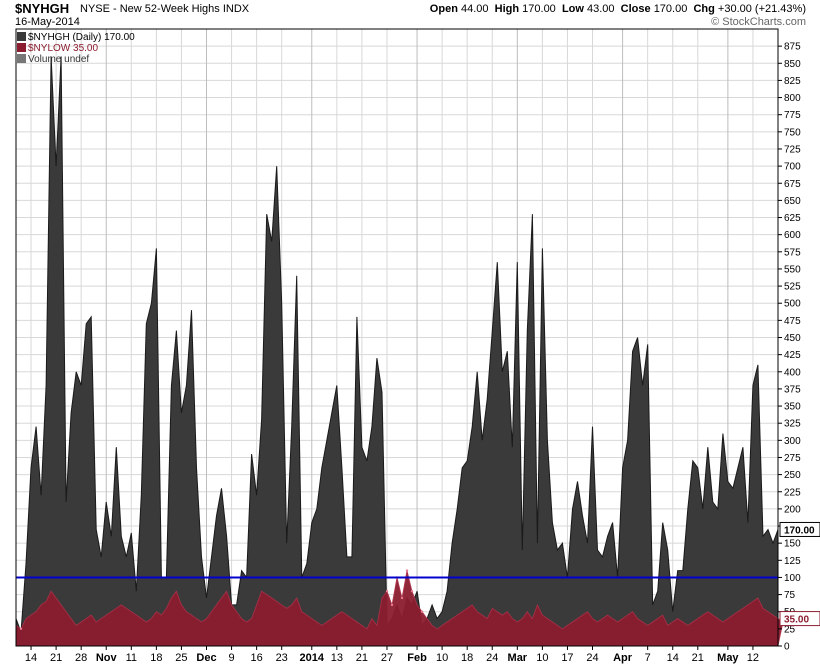  Describe the element at coordinates (58, 59) in the screenshot. I see `legend-volume: Volume undef` at that location.